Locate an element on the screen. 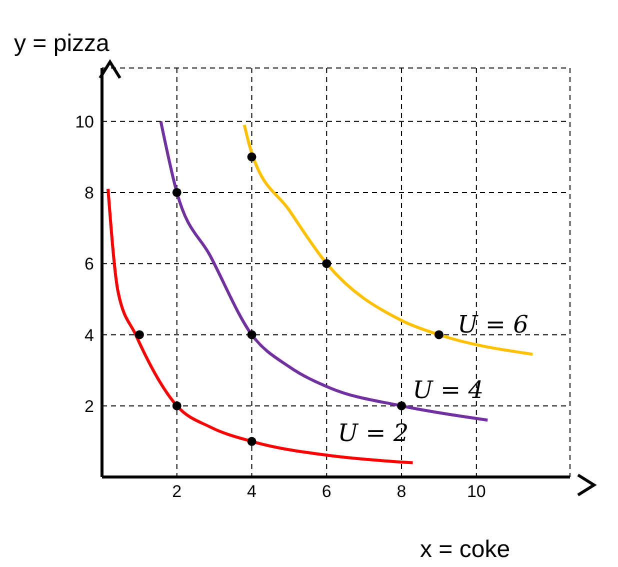 This screenshot has width=618, height=567. y-axis-title: y = pizza is located at coordinates (62, 44).